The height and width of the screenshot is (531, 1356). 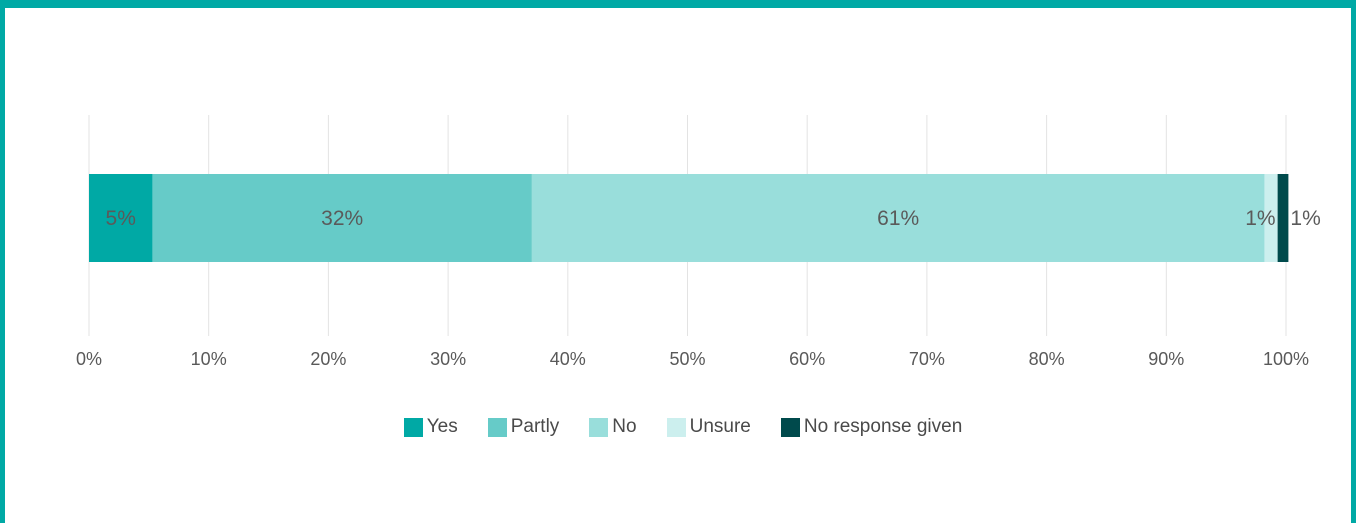 What do you see at coordinates (1166, 359) in the screenshot?
I see `x-tick-label: 90%` at bounding box center [1166, 359].